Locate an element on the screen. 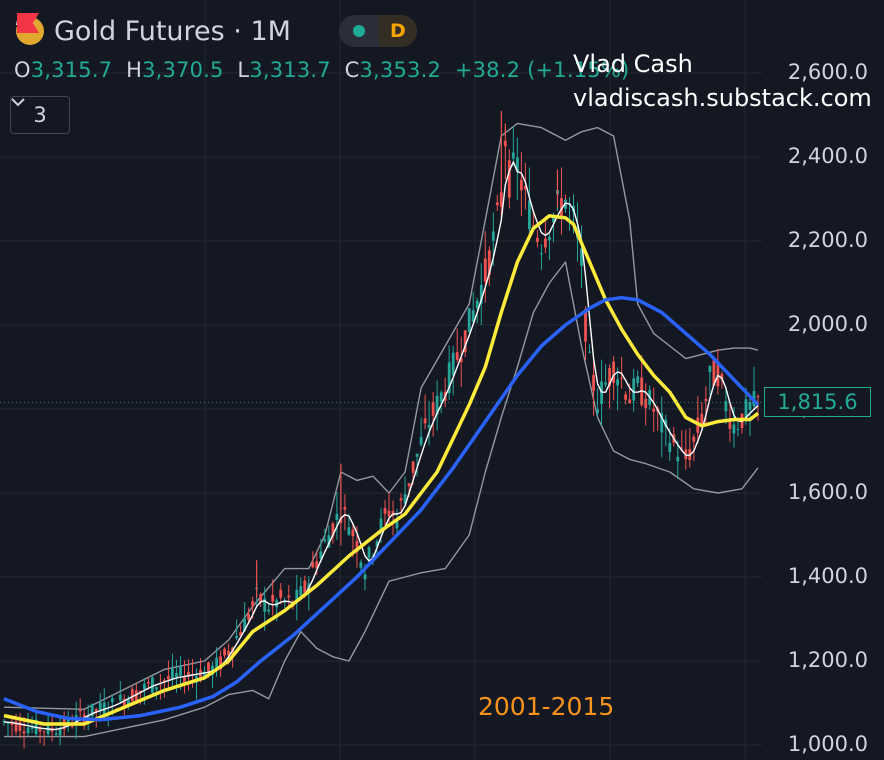 The image size is (884, 760). last-price-label: 1,815.6 is located at coordinates (817, 402).